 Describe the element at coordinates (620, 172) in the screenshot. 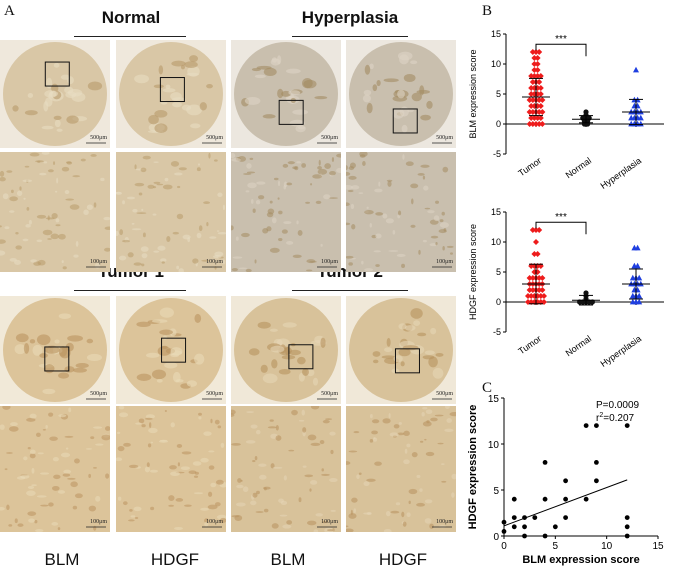

I see `x-tick-label: Hyperplasia` at that location.